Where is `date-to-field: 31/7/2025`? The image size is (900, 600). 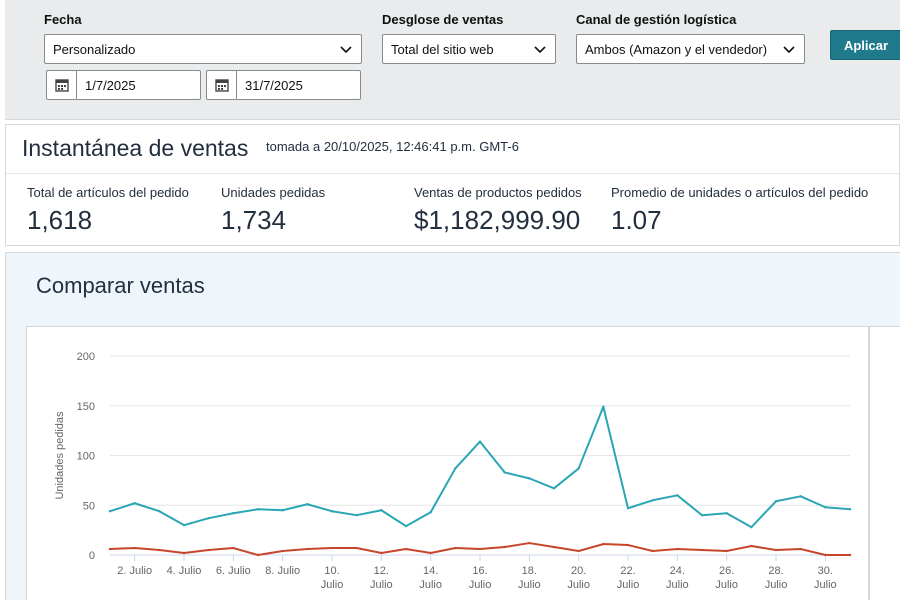 date-to-field: 31/7/2025 is located at coordinates (283, 85).